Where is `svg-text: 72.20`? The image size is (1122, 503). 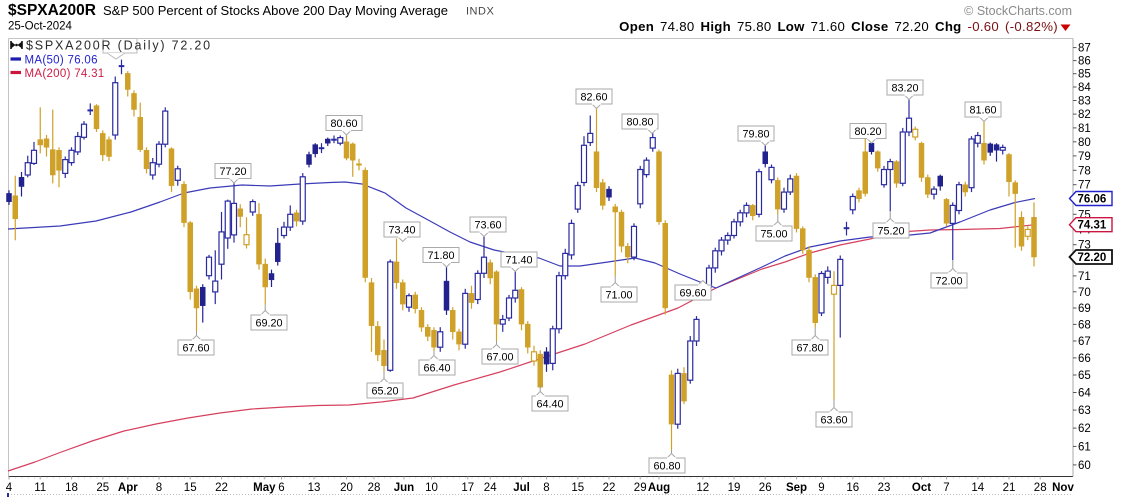
svg-text: 72.20 is located at coordinates (1092, 258).